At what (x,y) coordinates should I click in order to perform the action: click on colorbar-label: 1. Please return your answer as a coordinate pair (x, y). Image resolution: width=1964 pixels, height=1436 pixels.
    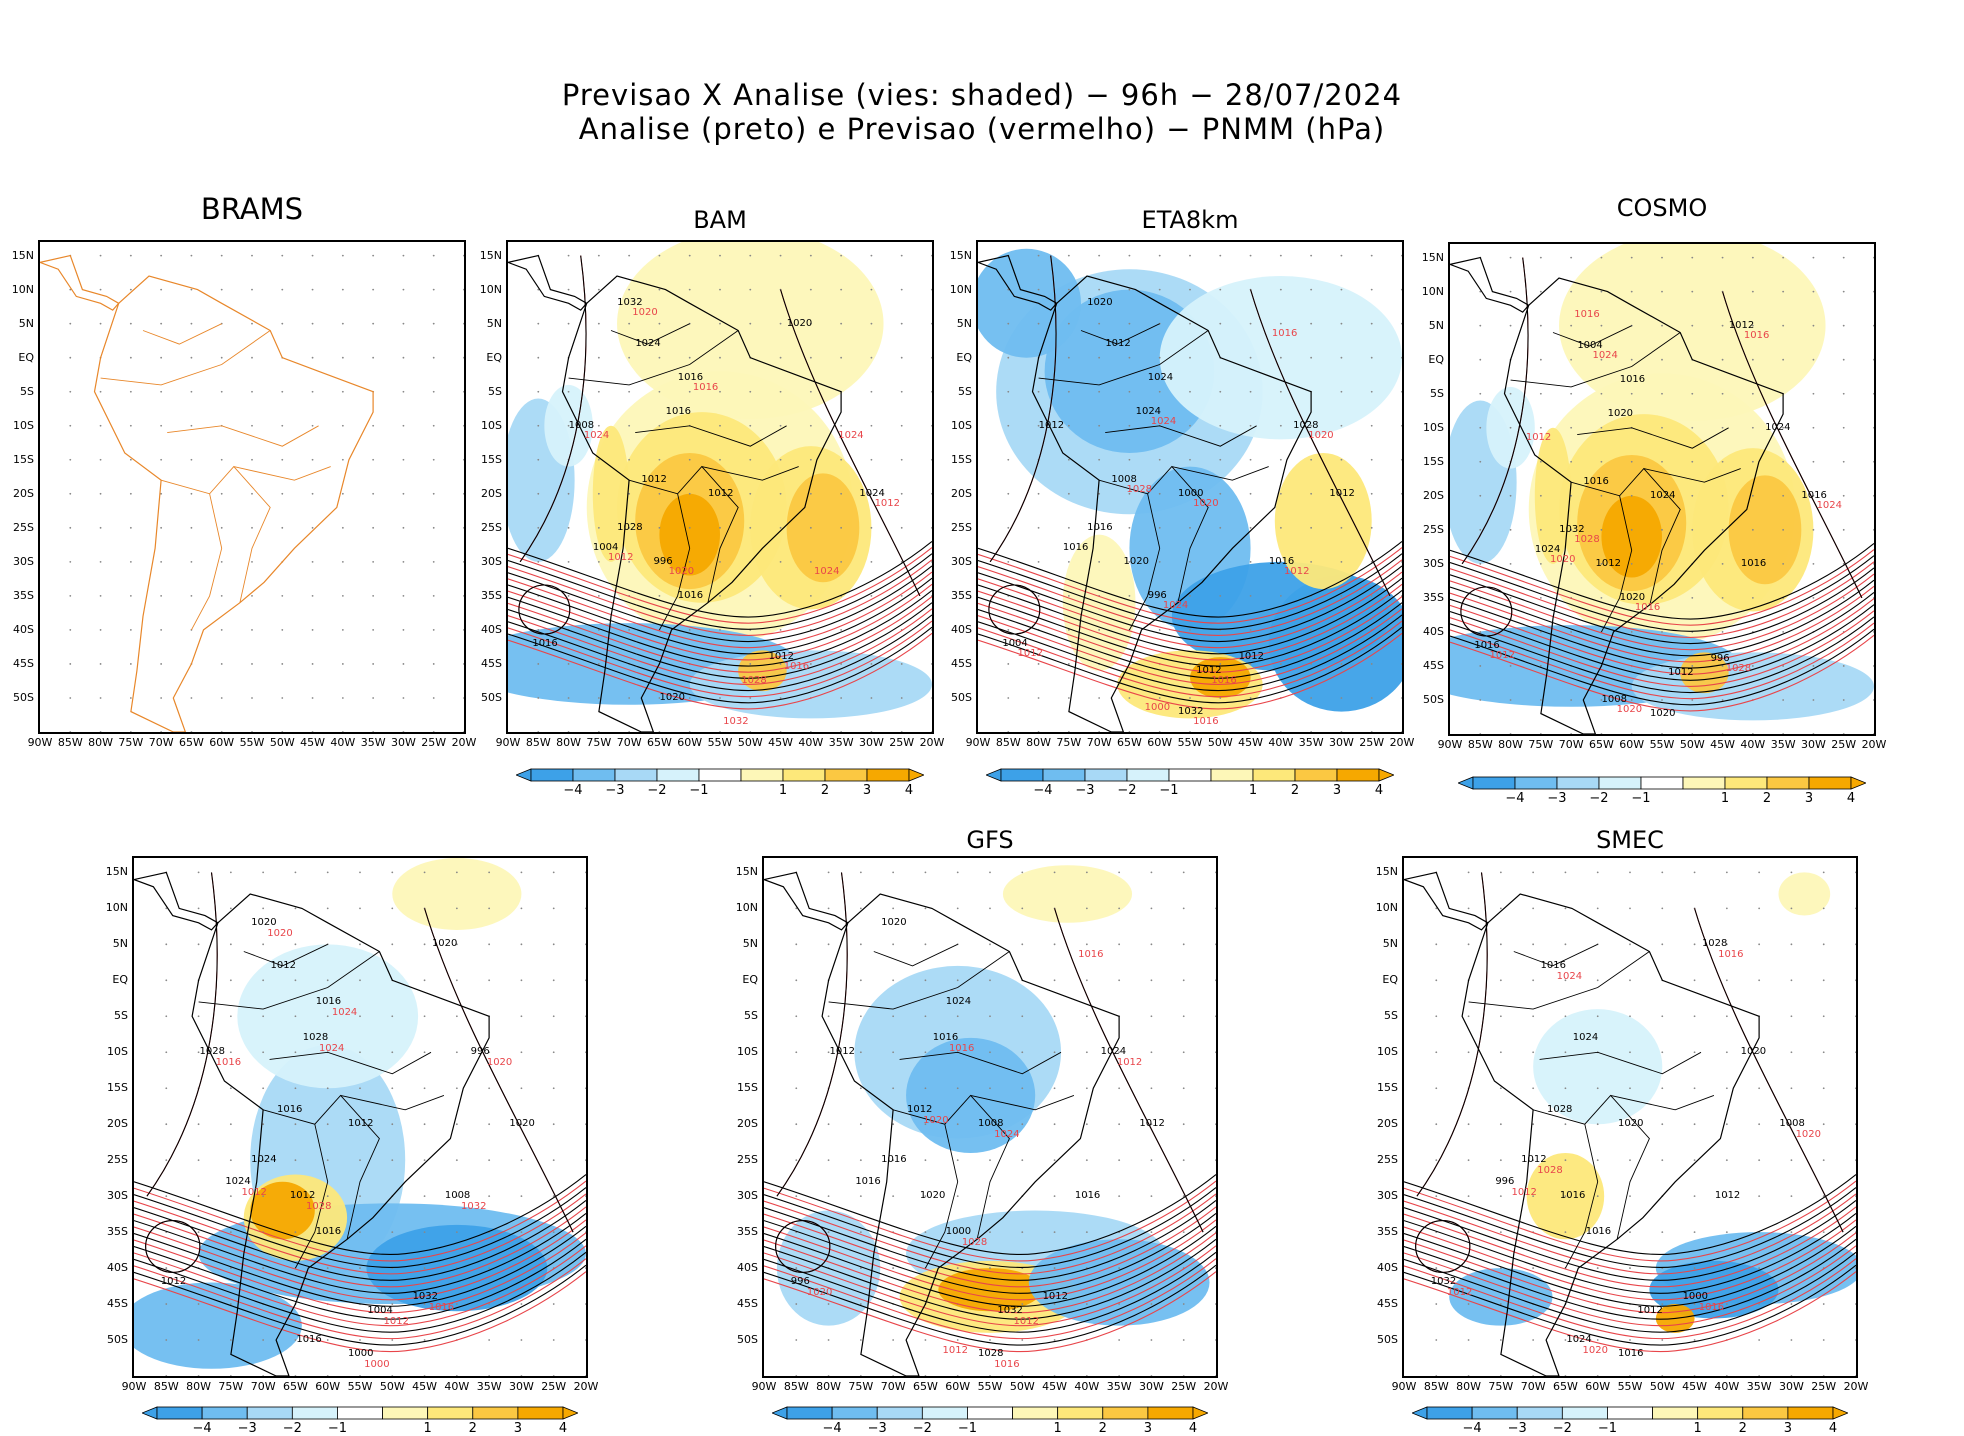
    Looking at the image, I should click on (1253, 790).